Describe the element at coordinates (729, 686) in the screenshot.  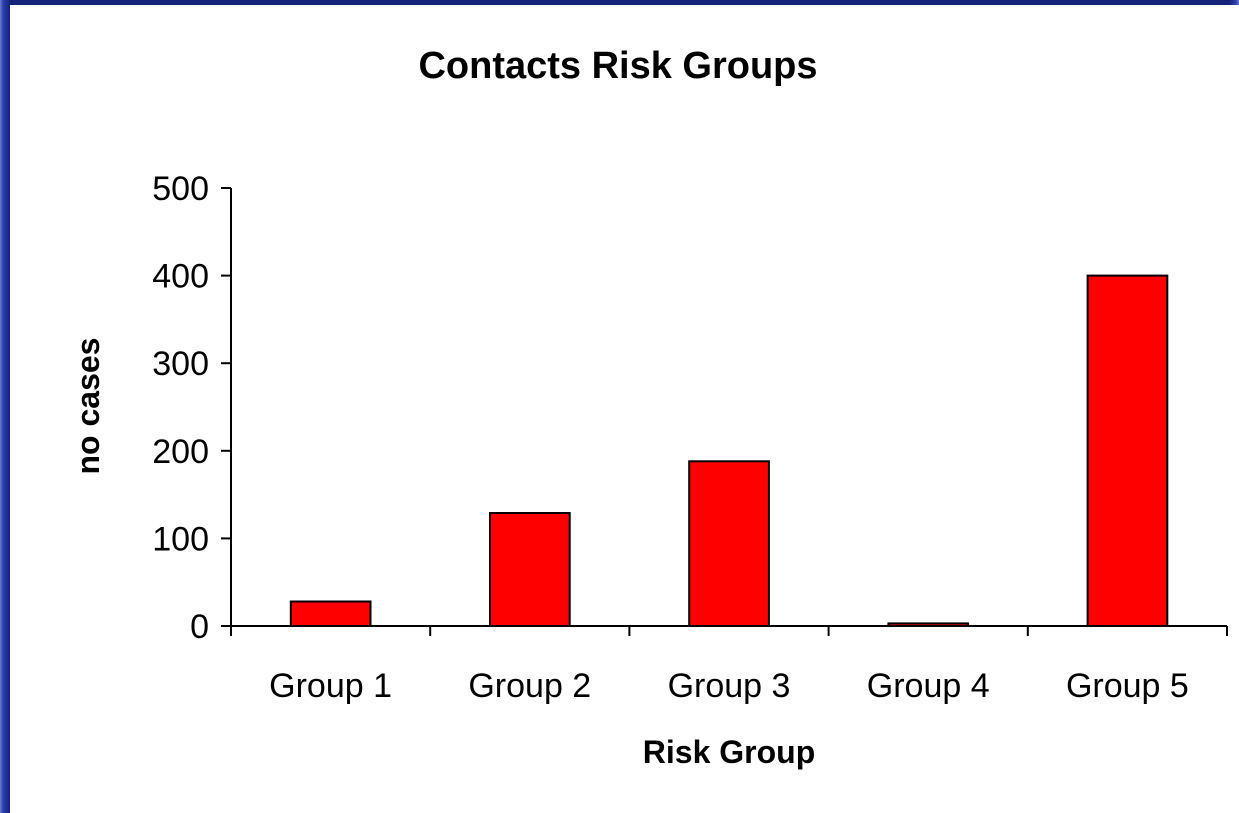
I see `x-tick-label: Group 3` at that location.